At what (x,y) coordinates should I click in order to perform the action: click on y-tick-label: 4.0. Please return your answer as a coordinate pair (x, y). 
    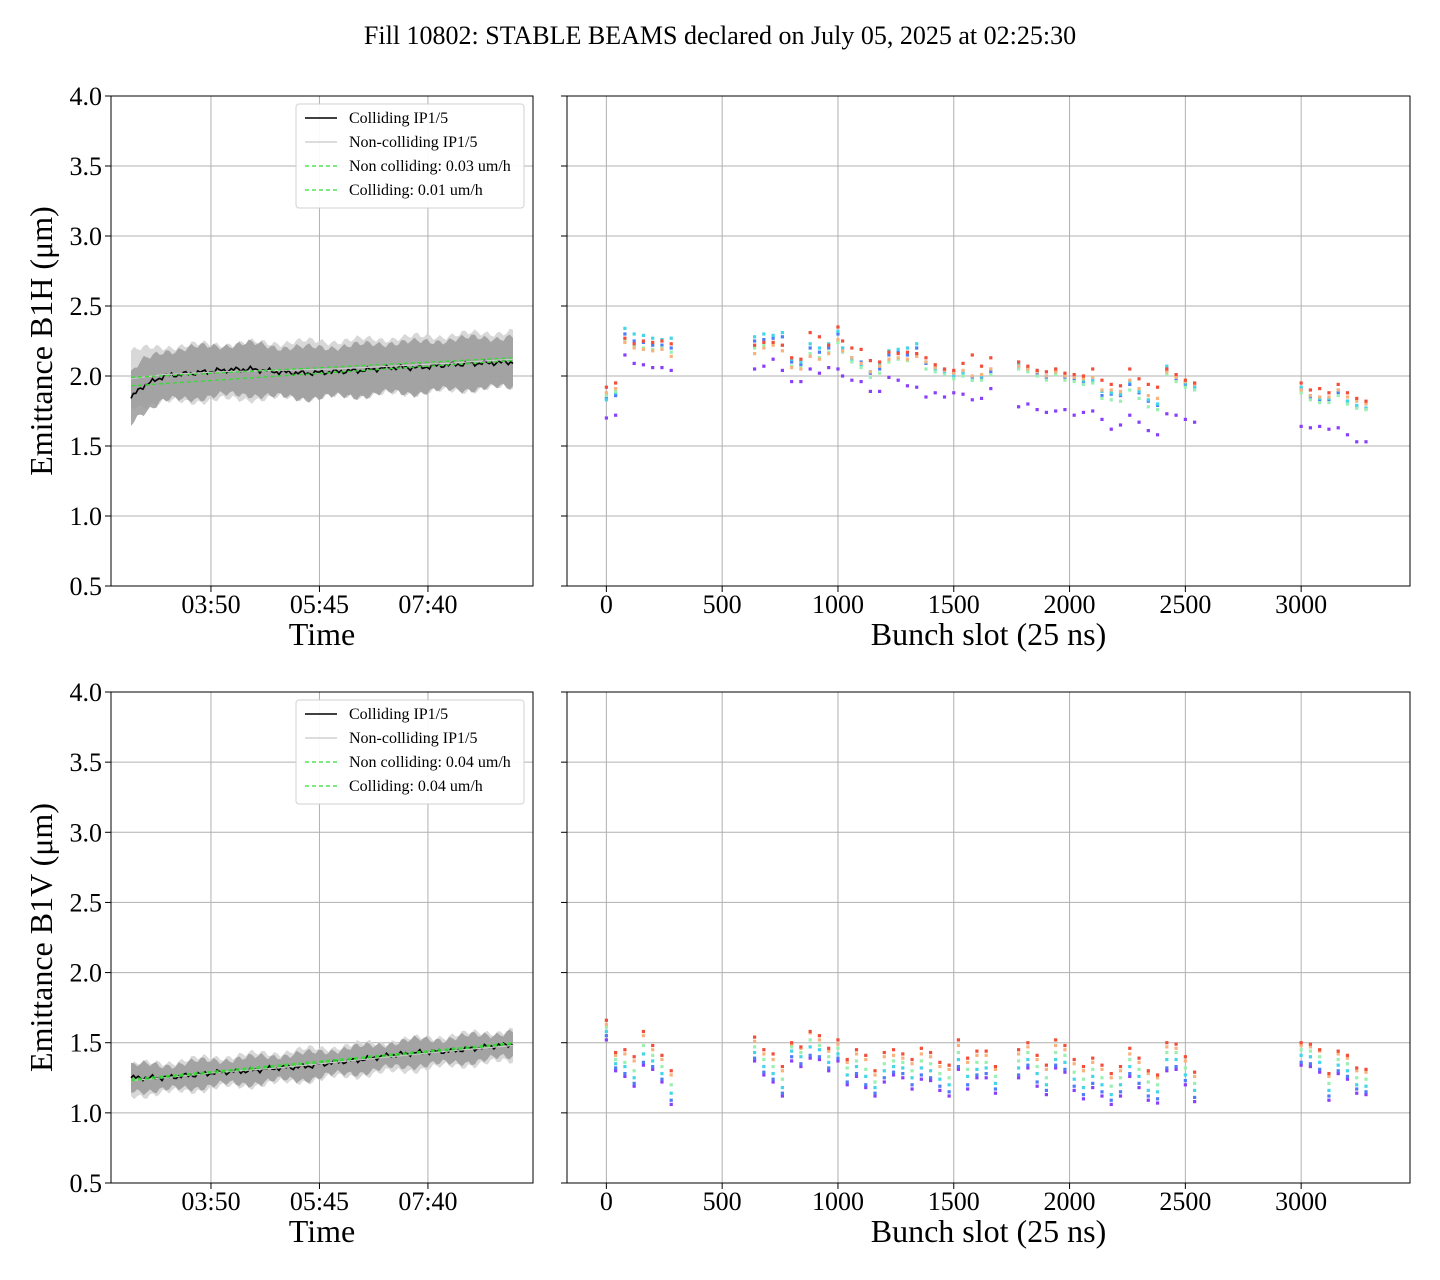
    Looking at the image, I should click on (86, 692).